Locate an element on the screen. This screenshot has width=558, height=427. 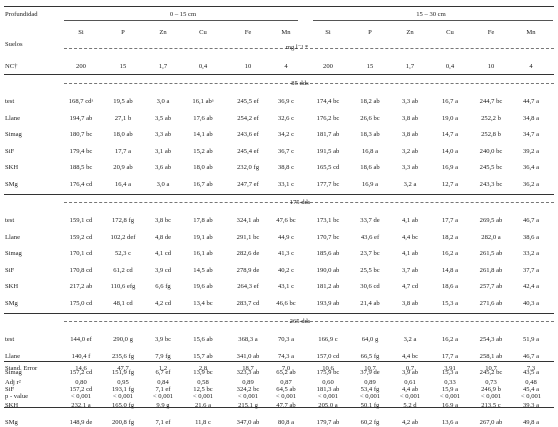
table-cell: 16,9 a is located at coordinates (370, 184).